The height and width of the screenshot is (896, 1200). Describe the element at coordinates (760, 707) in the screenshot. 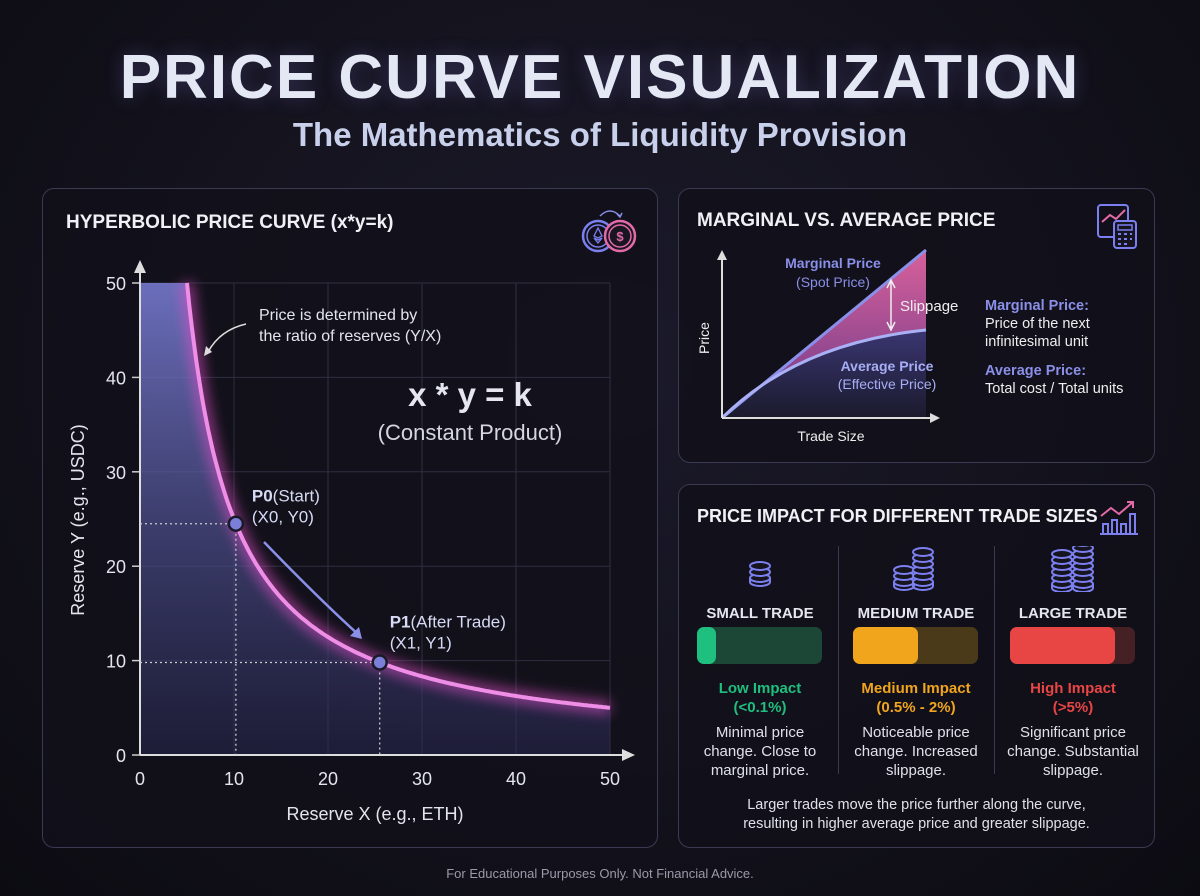

I see `impact-range: (<0.1%)` at that location.